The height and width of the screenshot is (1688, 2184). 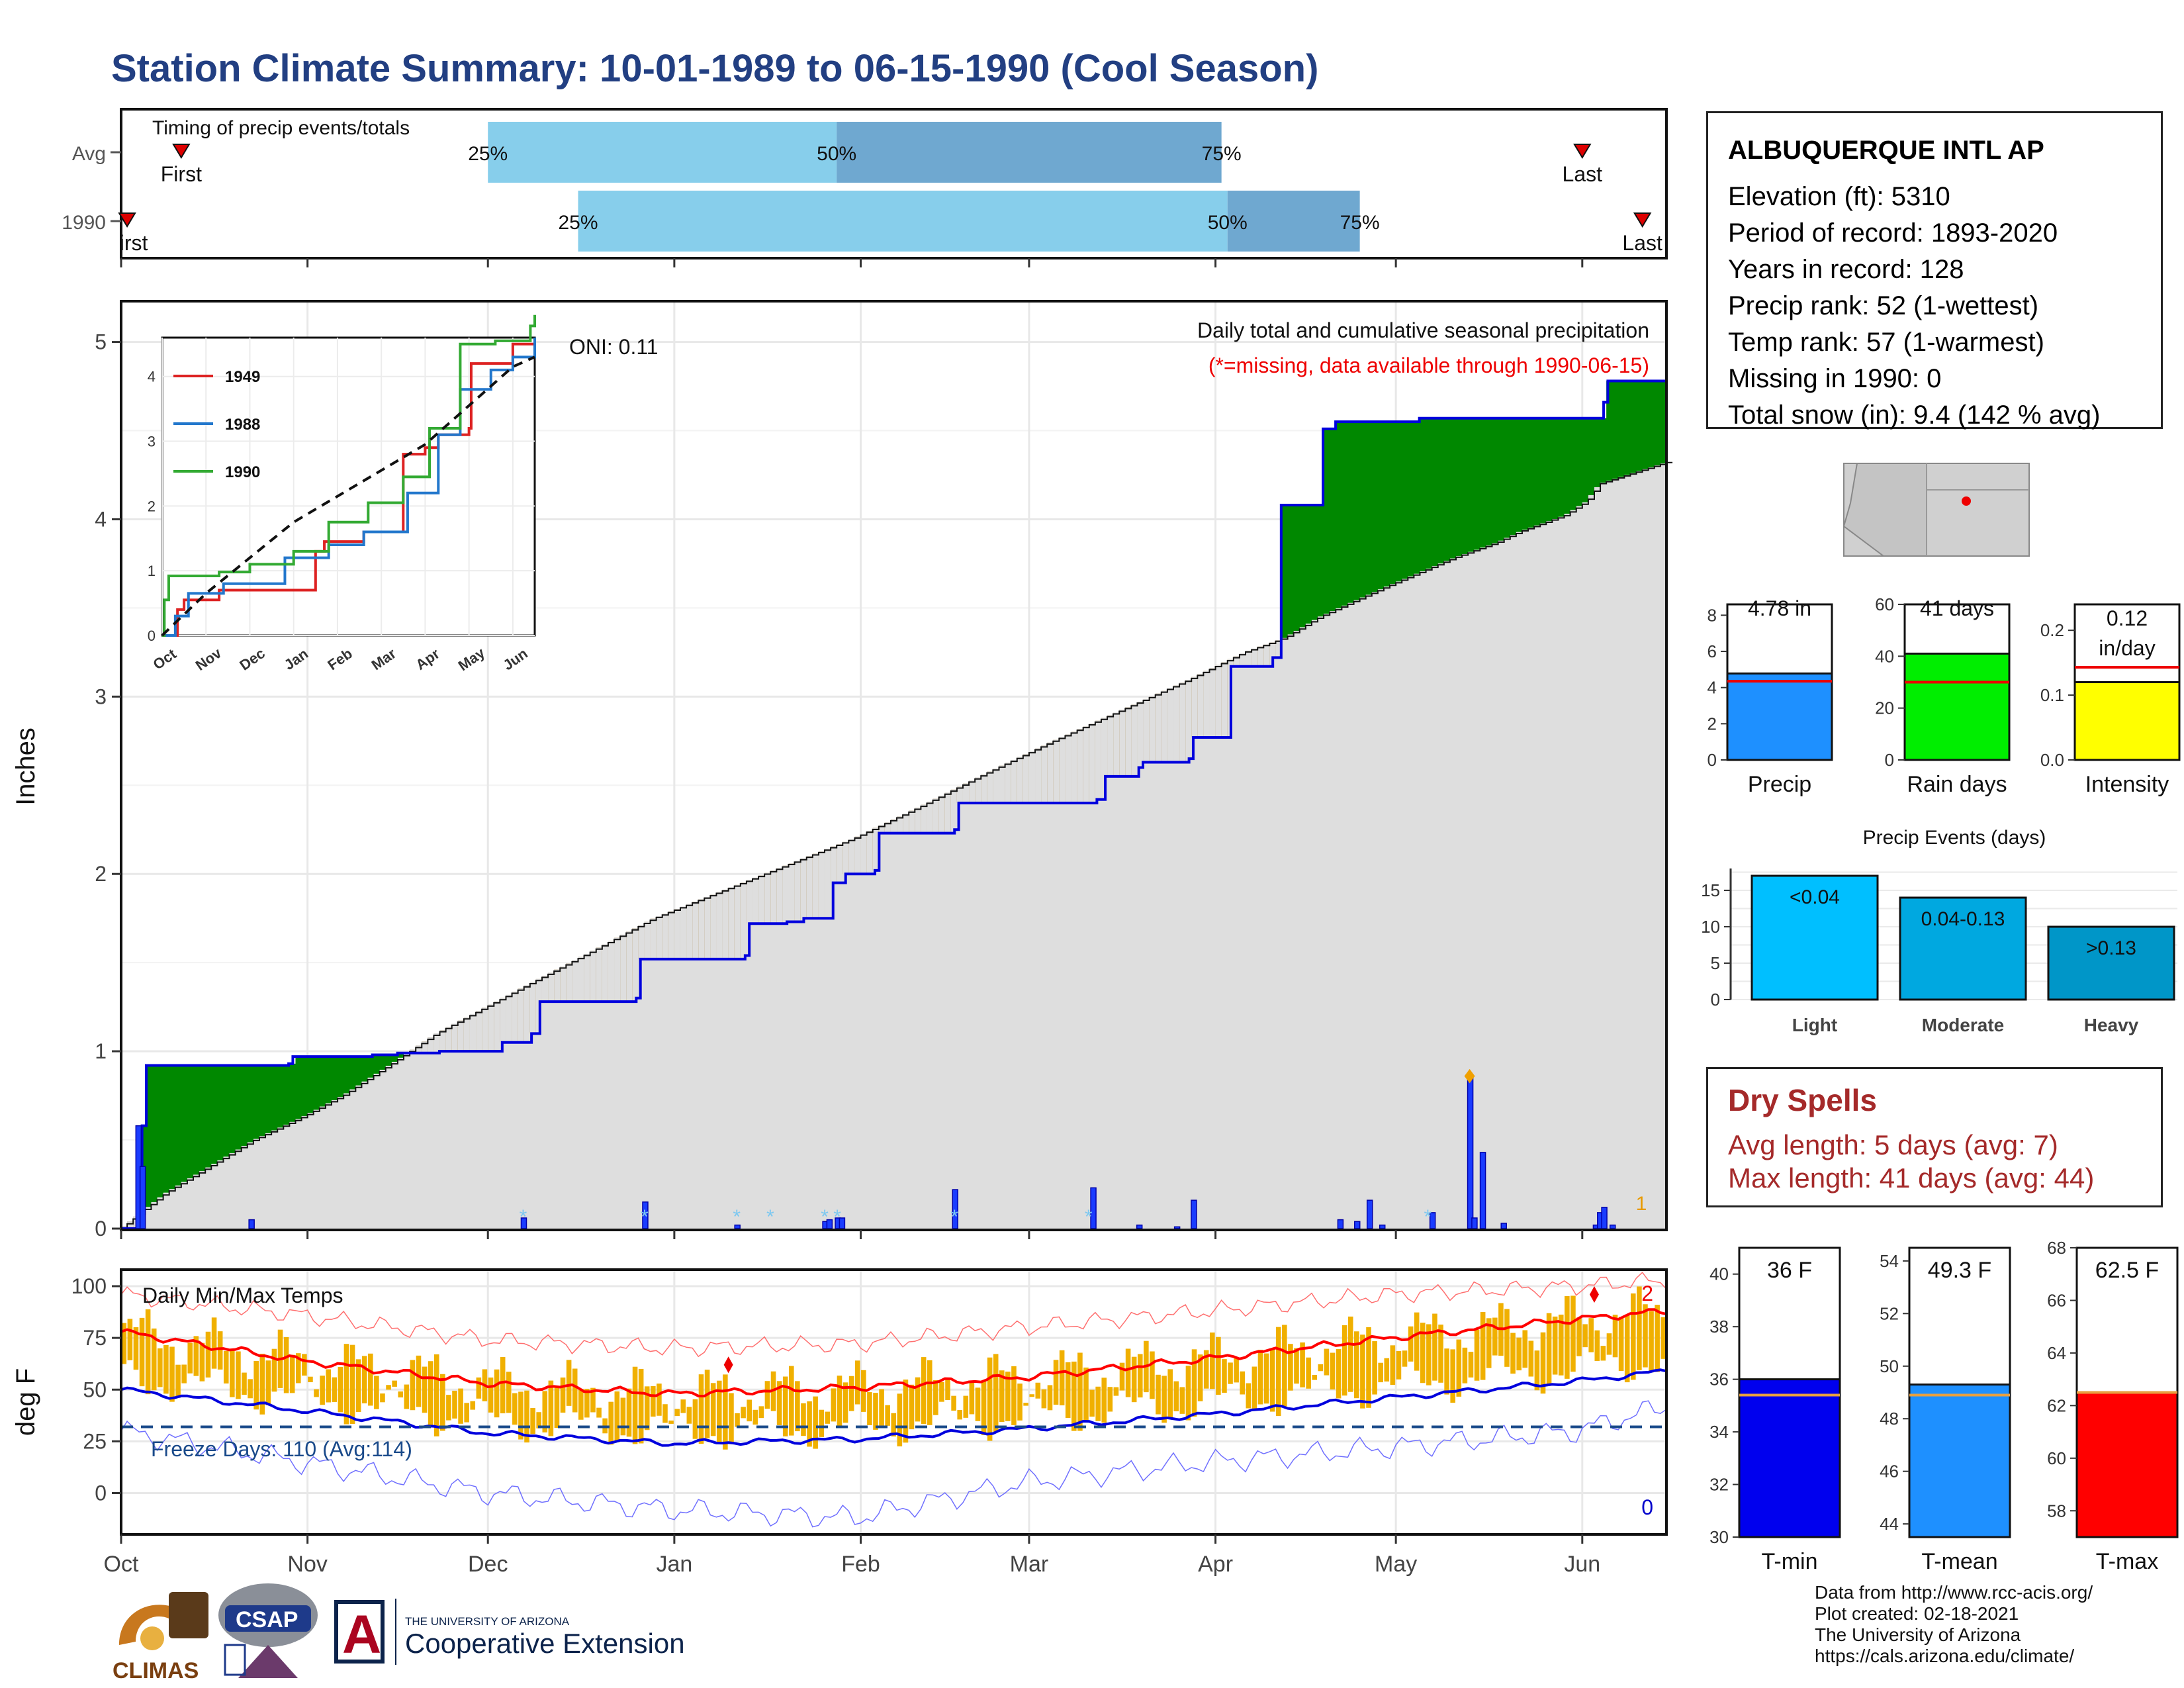 I want to click on temp-stat-y-tick-label: 62, so click(x=2056, y=1405).